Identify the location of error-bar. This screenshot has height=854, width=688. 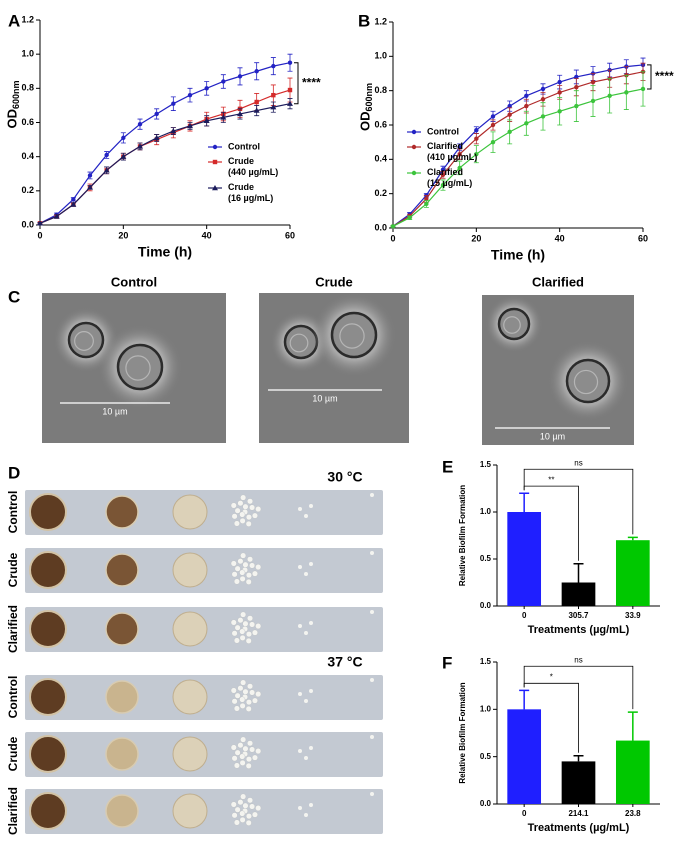
(524, 699).